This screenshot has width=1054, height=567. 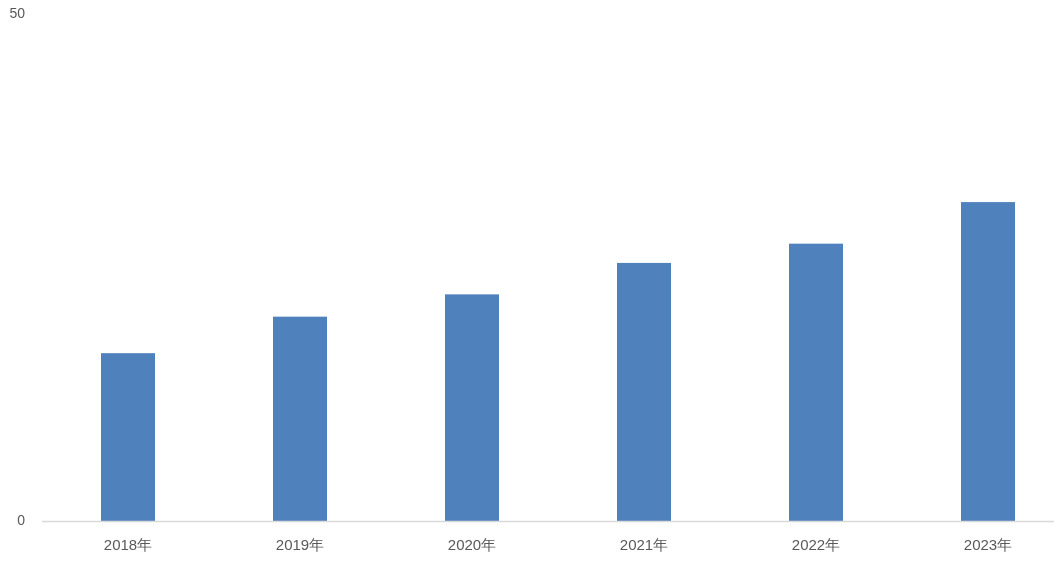 What do you see at coordinates (988, 544) in the screenshot?
I see `x-tick-label: 2023年` at bounding box center [988, 544].